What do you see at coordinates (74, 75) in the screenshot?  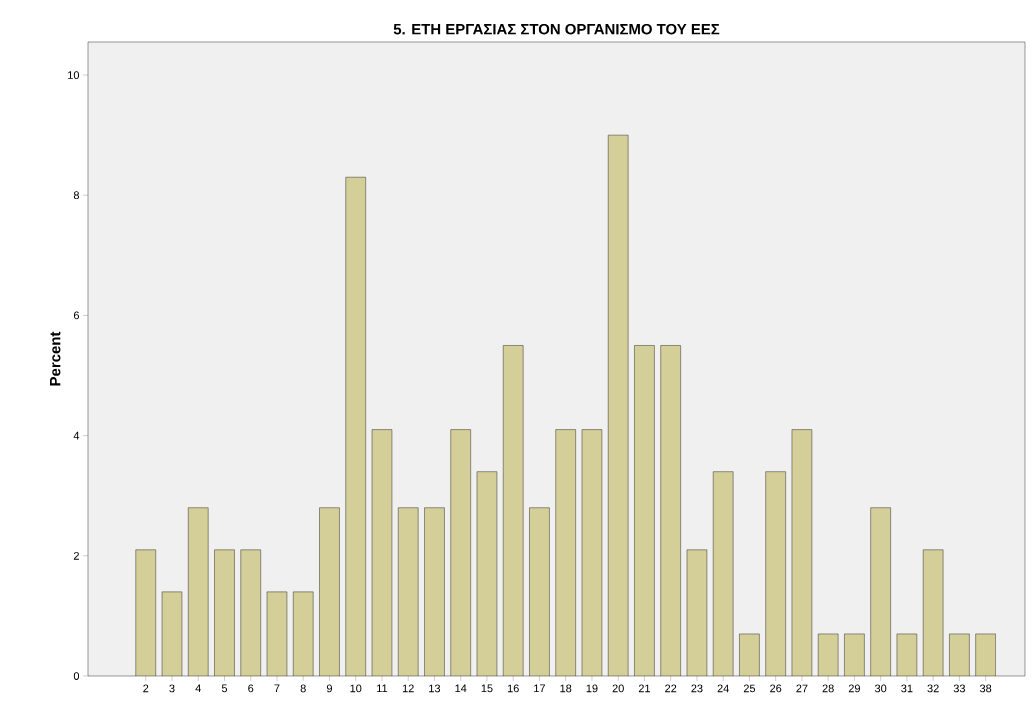 I see `y-tick-label: 10` at bounding box center [74, 75].